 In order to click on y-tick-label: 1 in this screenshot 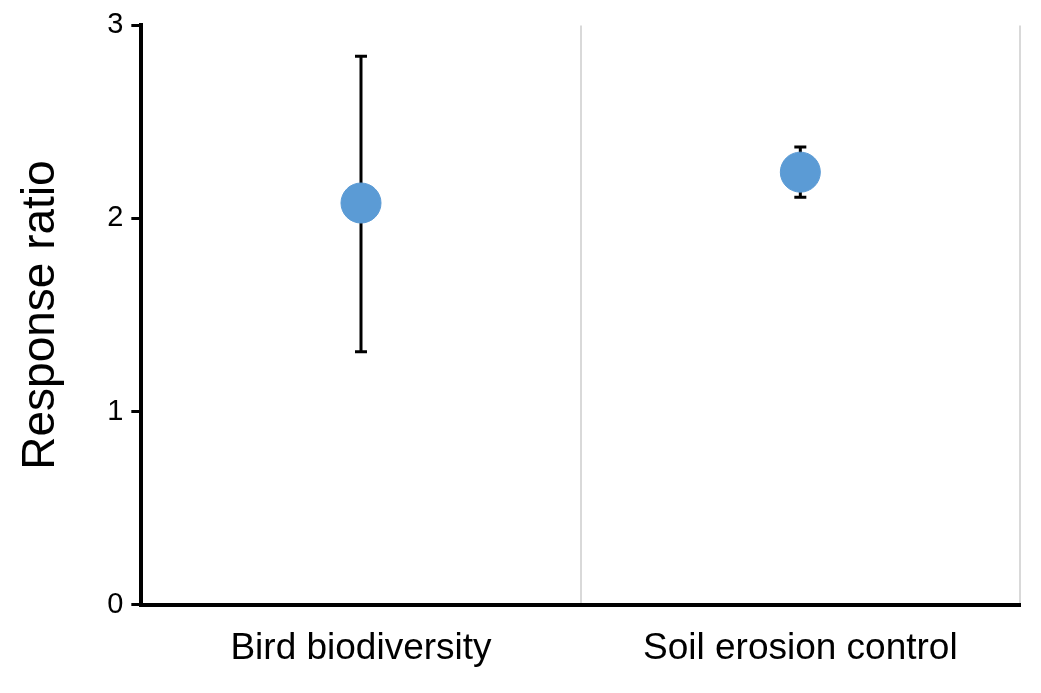, I will do `click(115, 409)`.